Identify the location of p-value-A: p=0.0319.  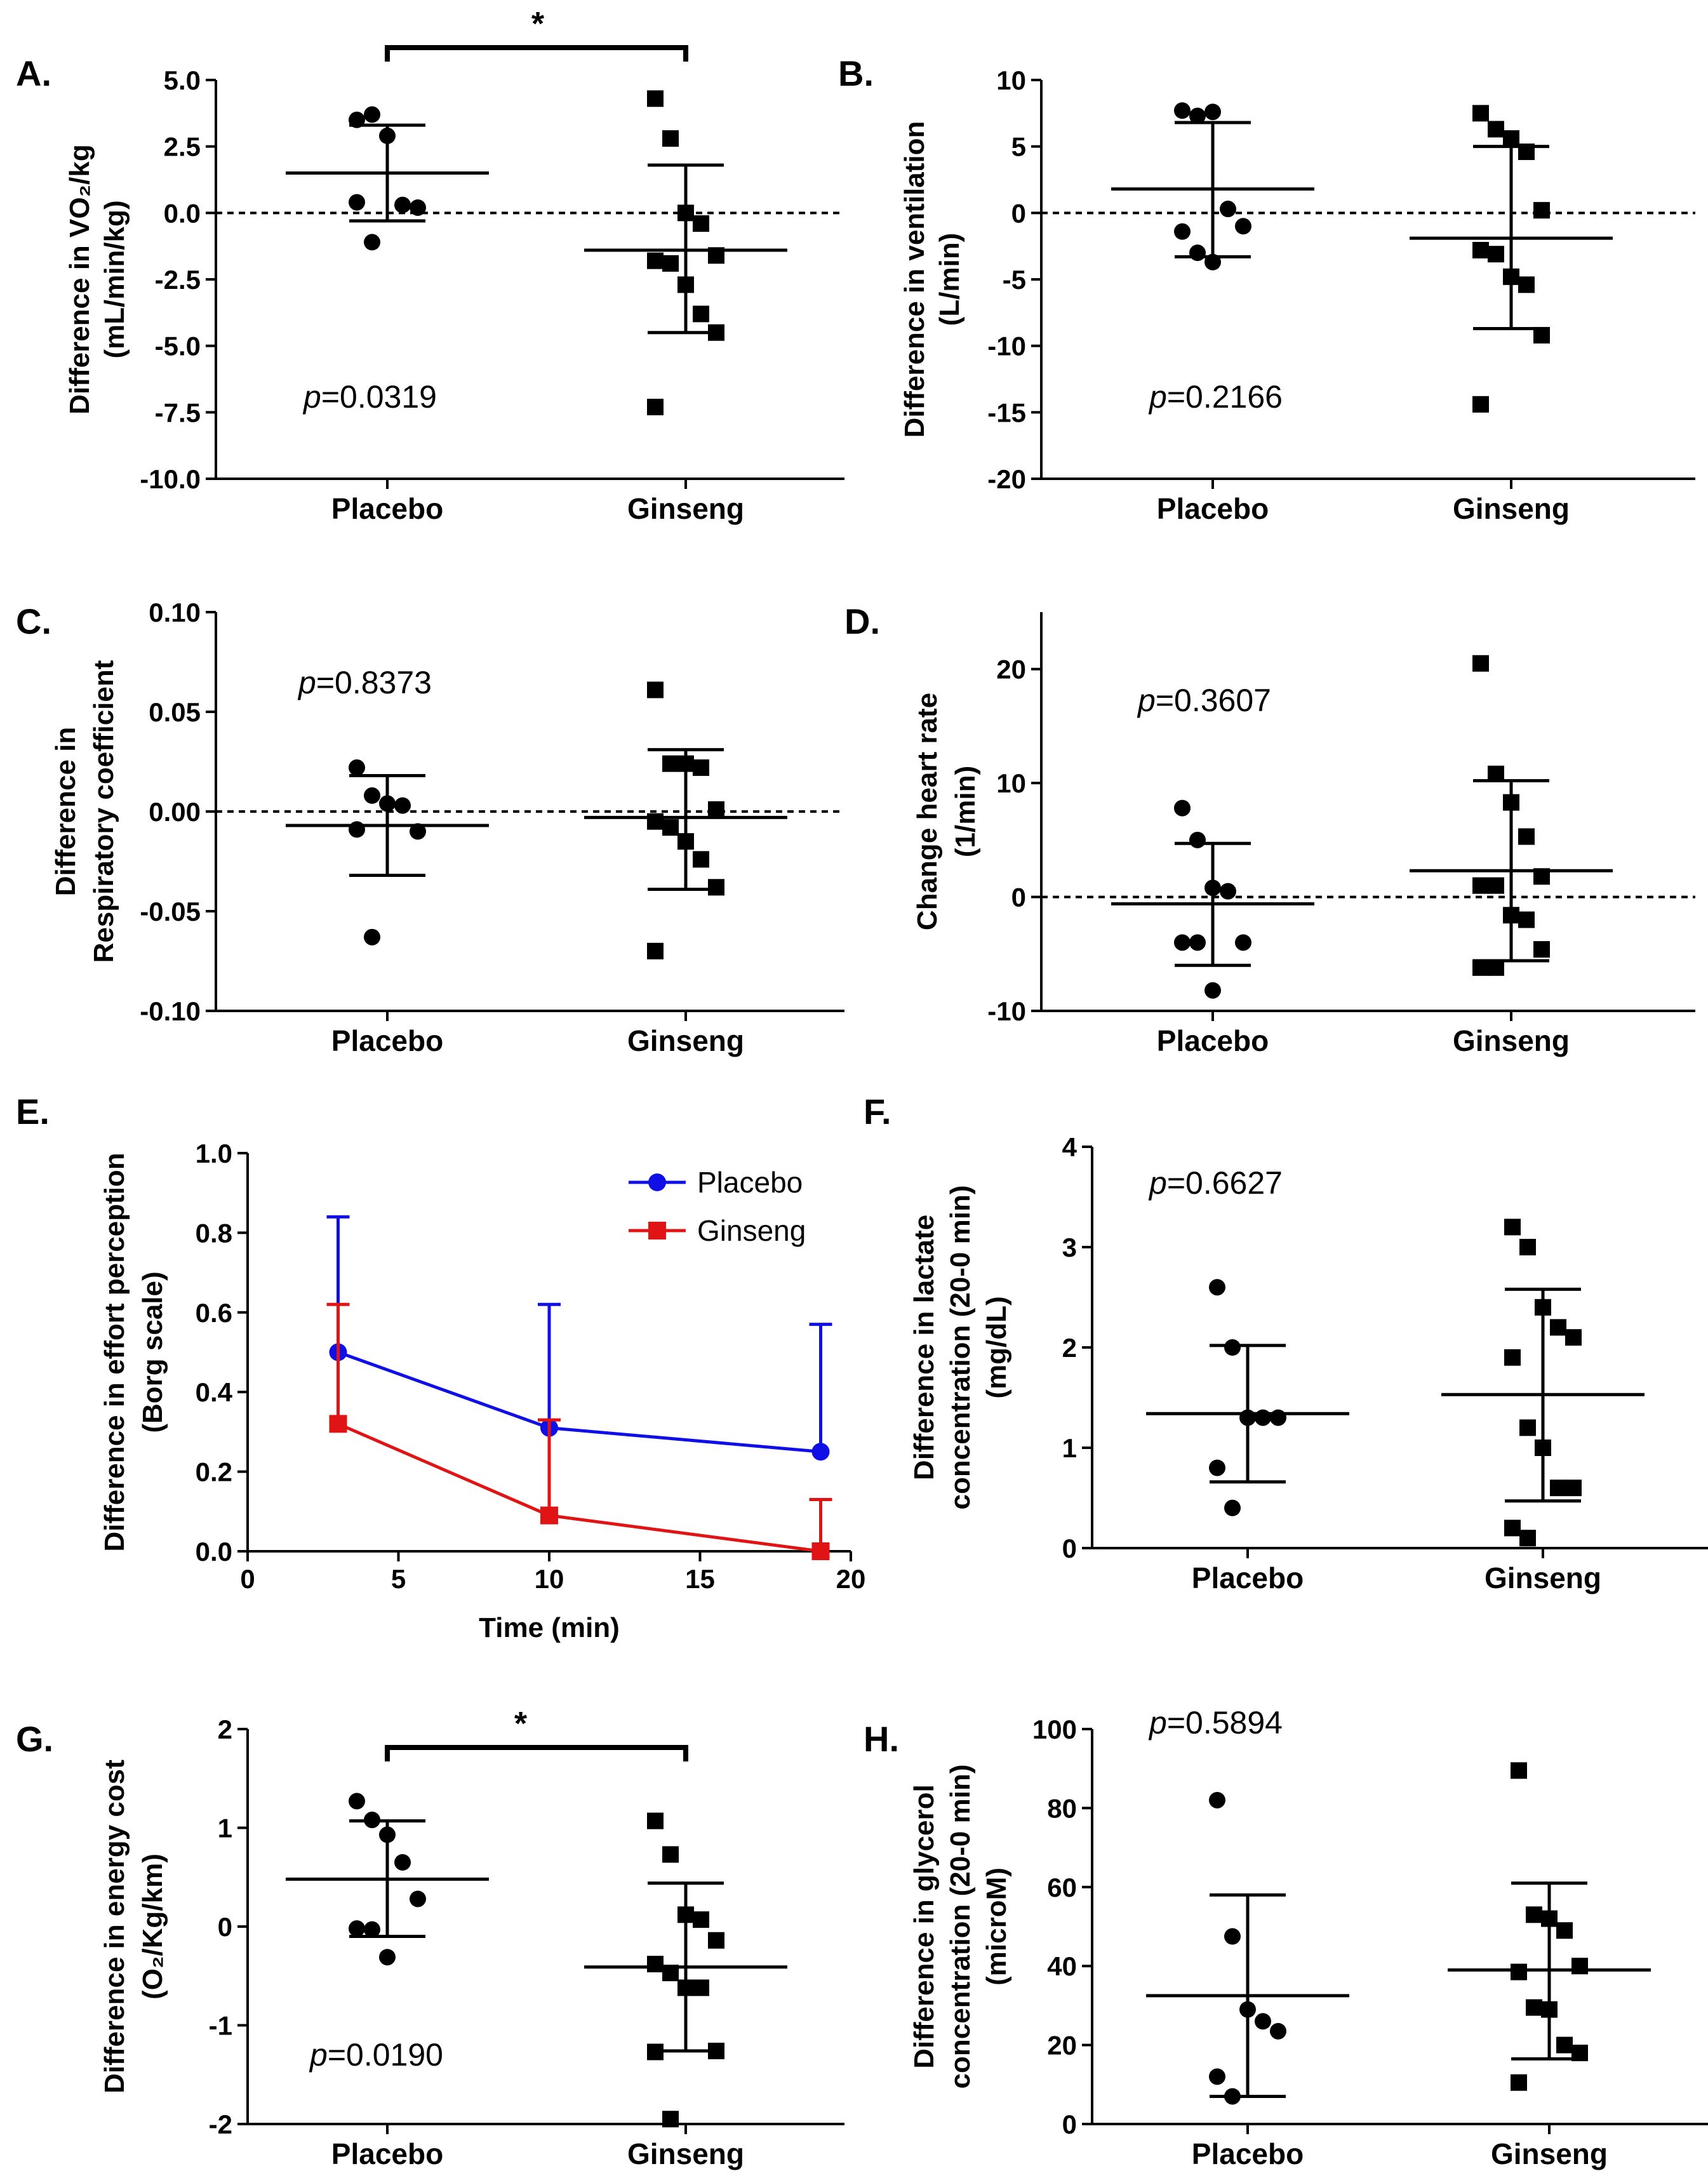
(369, 397).